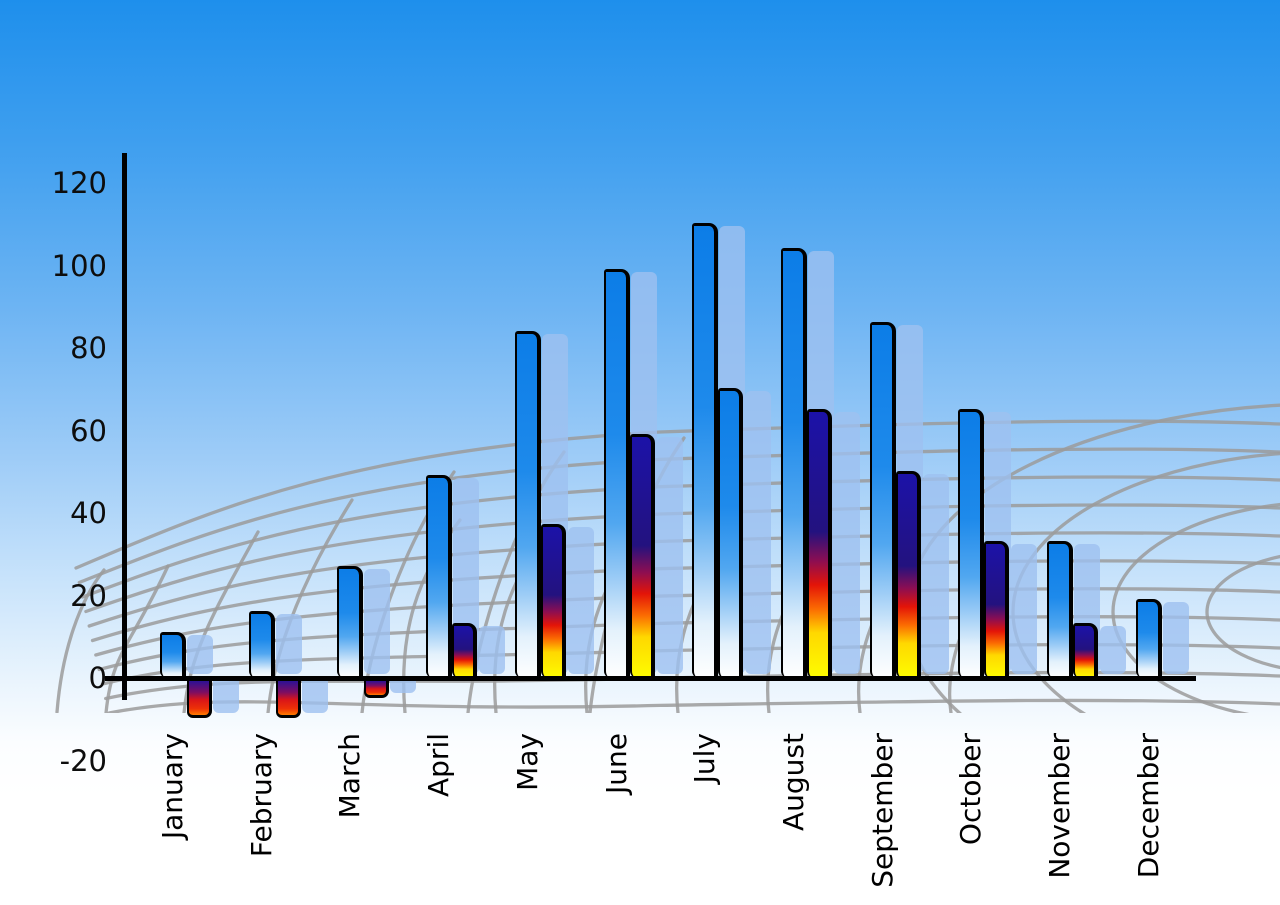 The image size is (1280, 905). I want to click on y-tick-100: 100, so click(79, 266).